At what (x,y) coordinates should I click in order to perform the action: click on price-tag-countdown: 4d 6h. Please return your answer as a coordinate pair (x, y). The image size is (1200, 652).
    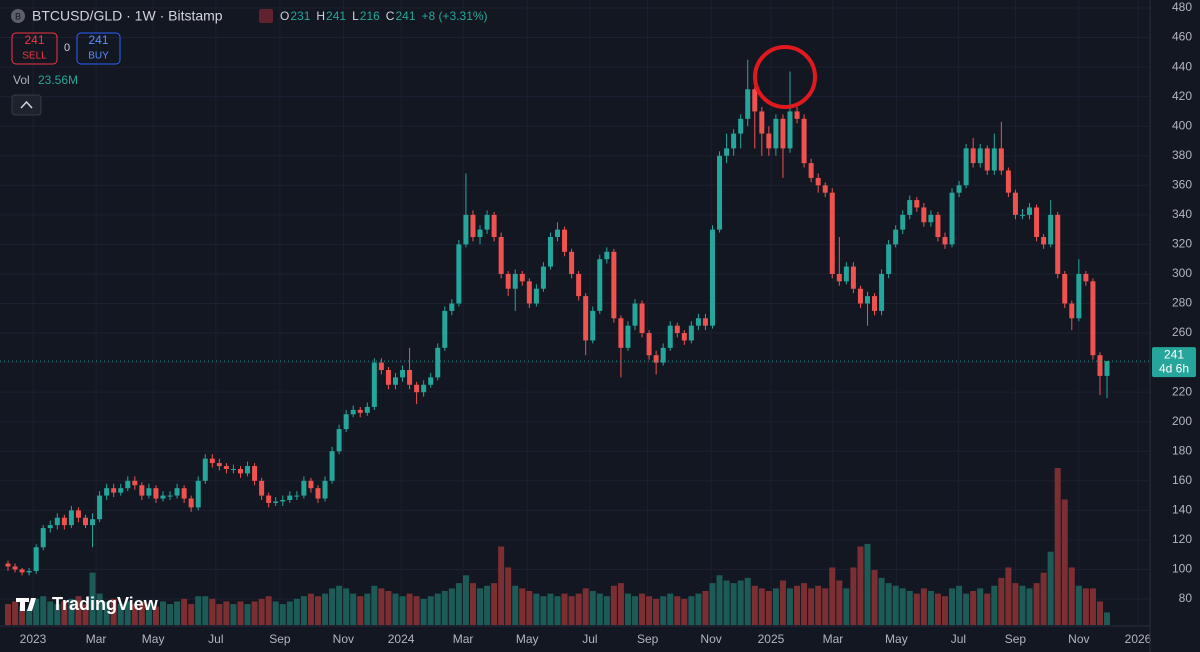
    Looking at the image, I should click on (1174, 368).